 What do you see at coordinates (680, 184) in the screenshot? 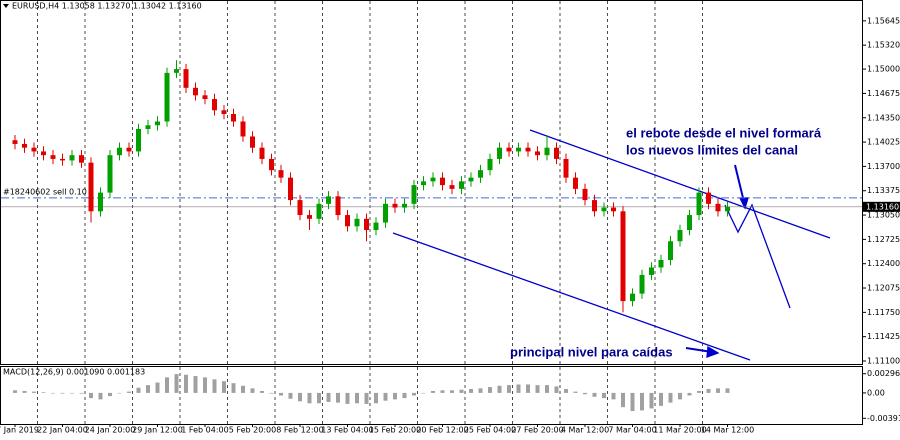
I see `channel-upper` at bounding box center [680, 184].